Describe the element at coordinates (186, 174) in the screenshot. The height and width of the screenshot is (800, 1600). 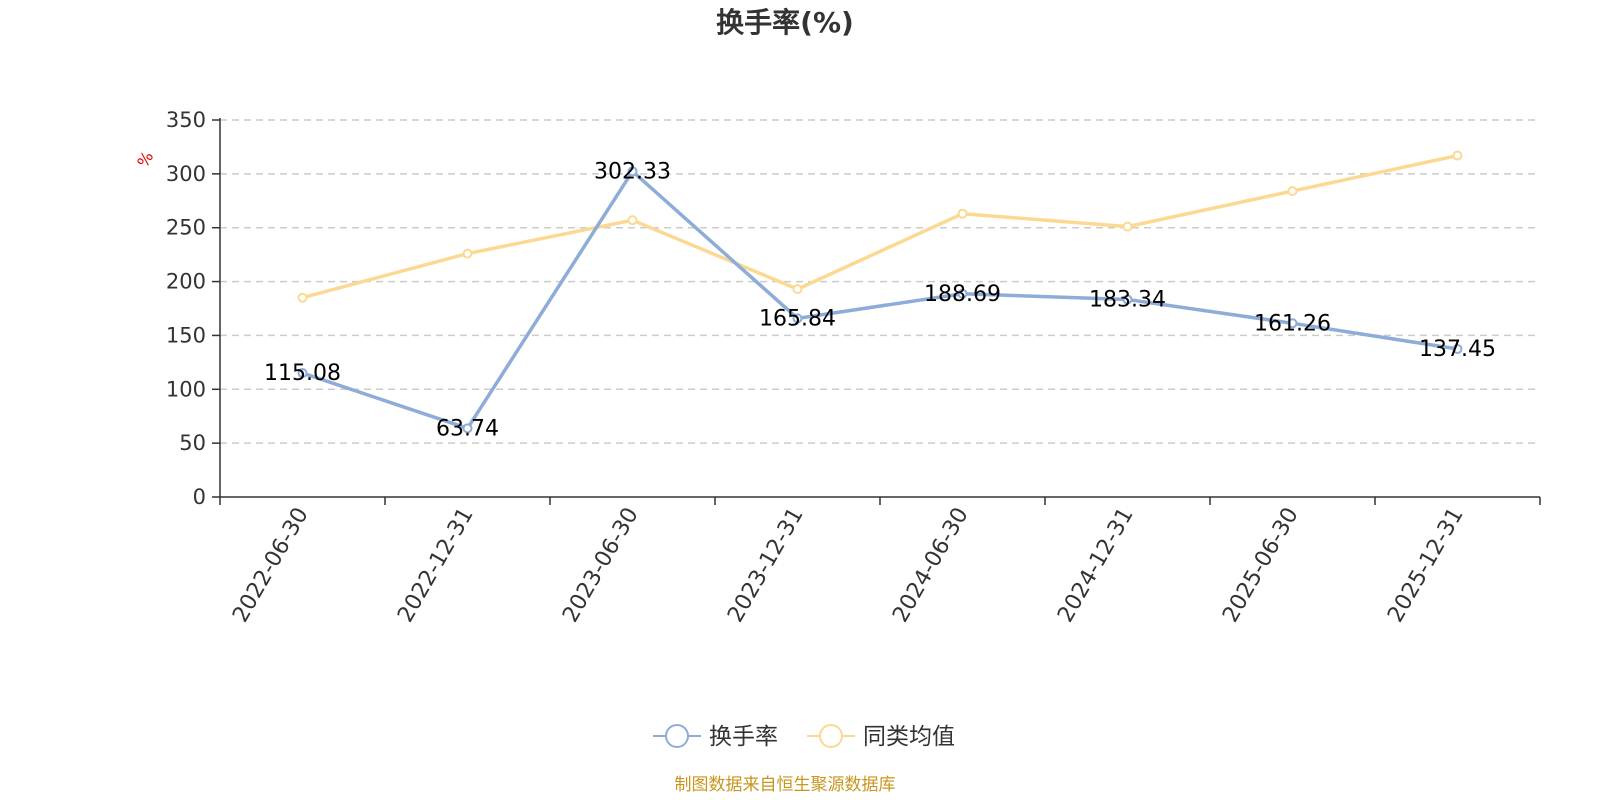
I see `y-tick-label: 300` at that location.